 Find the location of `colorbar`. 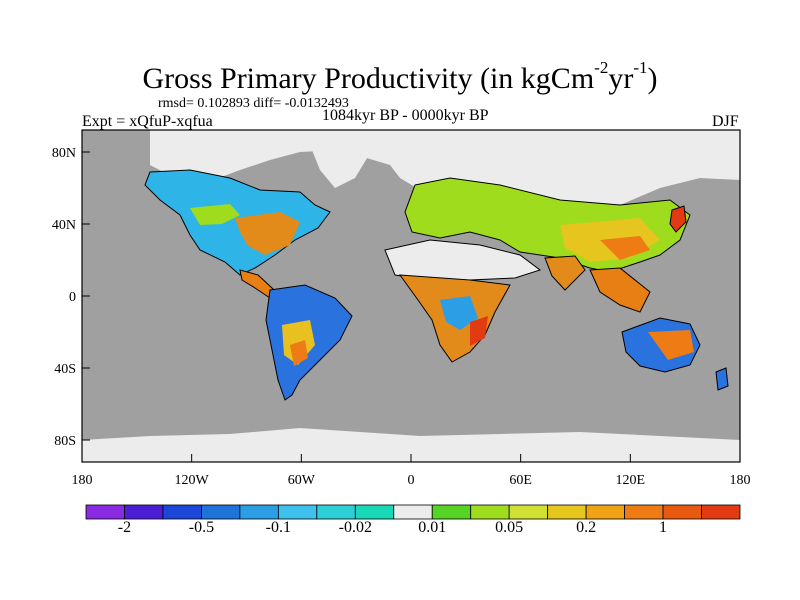

colorbar is located at coordinates (413, 512).